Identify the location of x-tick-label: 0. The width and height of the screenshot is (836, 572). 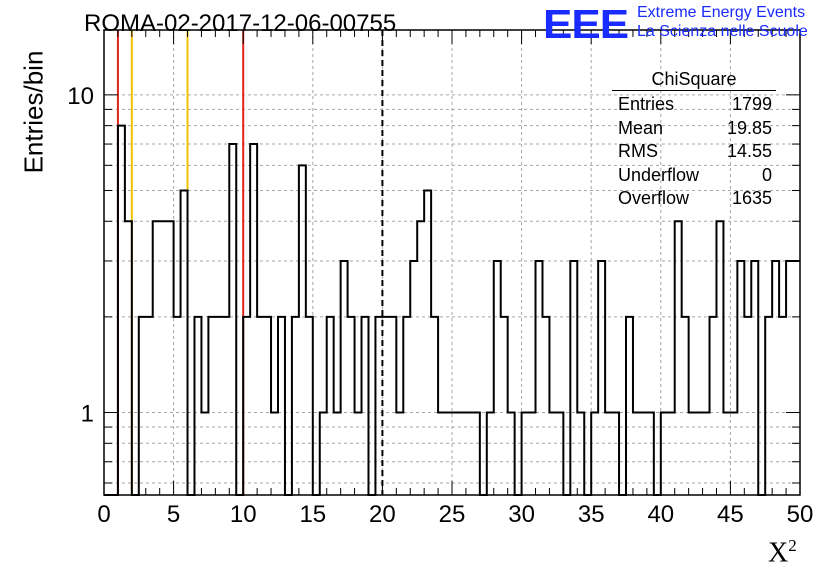
(103, 514).